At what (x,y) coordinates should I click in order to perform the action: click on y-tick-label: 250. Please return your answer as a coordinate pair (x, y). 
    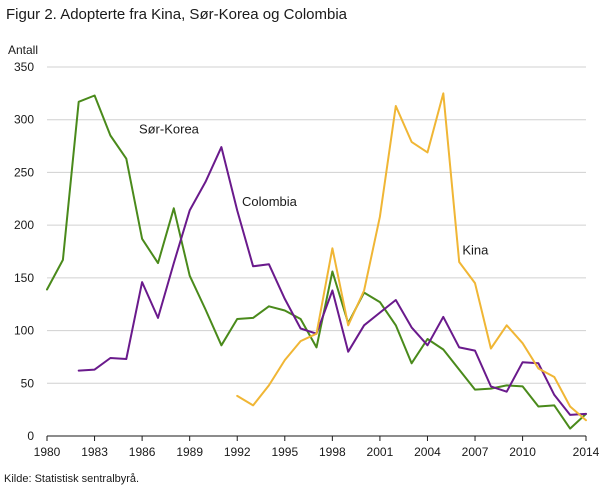
    Looking at the image, I should click on (24, 172).